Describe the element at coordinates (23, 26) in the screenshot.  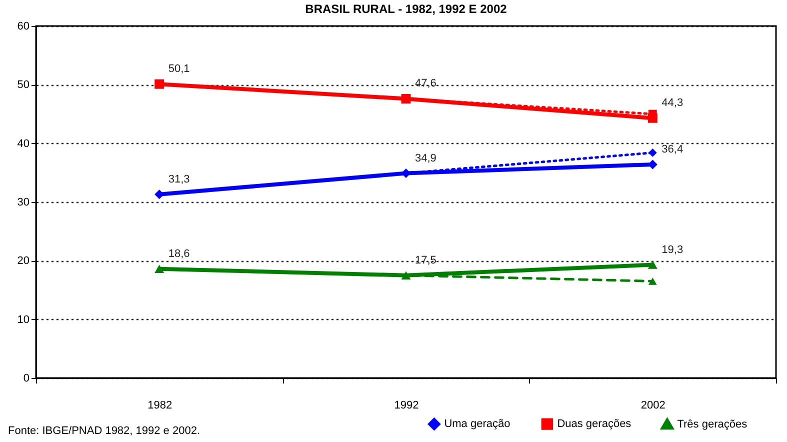
I see `y-tick-label: 60` at that location.